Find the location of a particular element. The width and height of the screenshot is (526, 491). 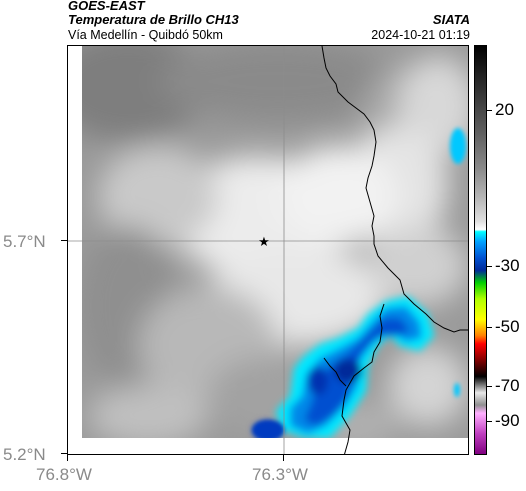

lon-label-76.8: 76.8°W is located at coordinates (64, 474).